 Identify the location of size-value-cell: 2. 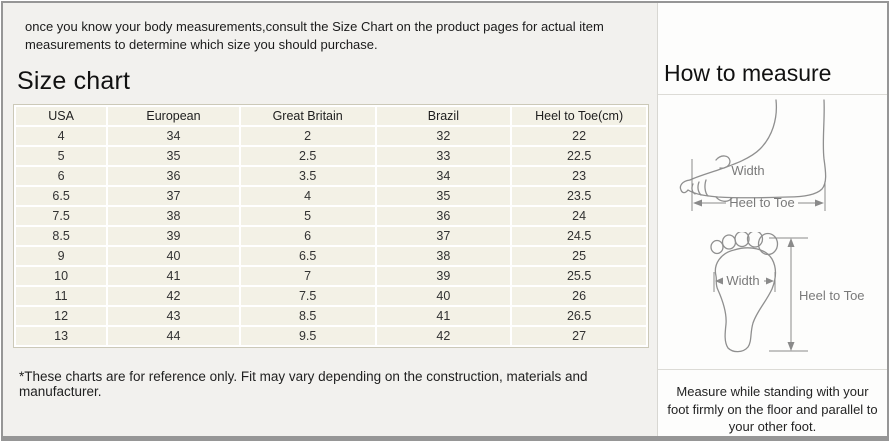
(307, 136).